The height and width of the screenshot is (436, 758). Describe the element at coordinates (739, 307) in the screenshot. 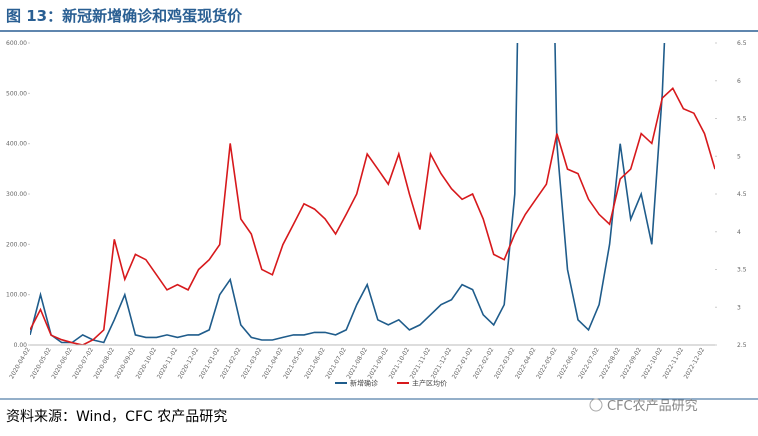

I see `y2-tick-label: 3` at that location.